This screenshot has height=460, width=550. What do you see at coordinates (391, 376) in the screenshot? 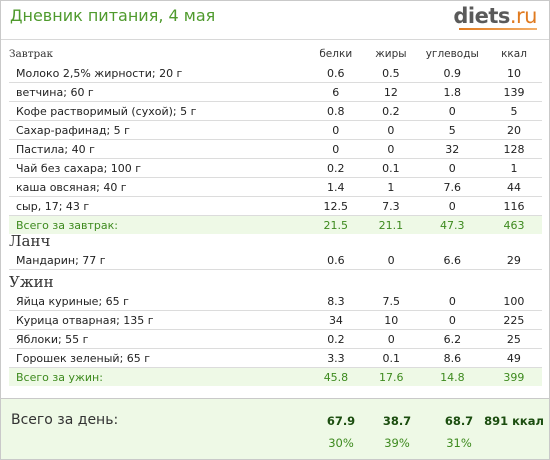
I see `total-fat: 17.6` at bounding box center [391, 376].